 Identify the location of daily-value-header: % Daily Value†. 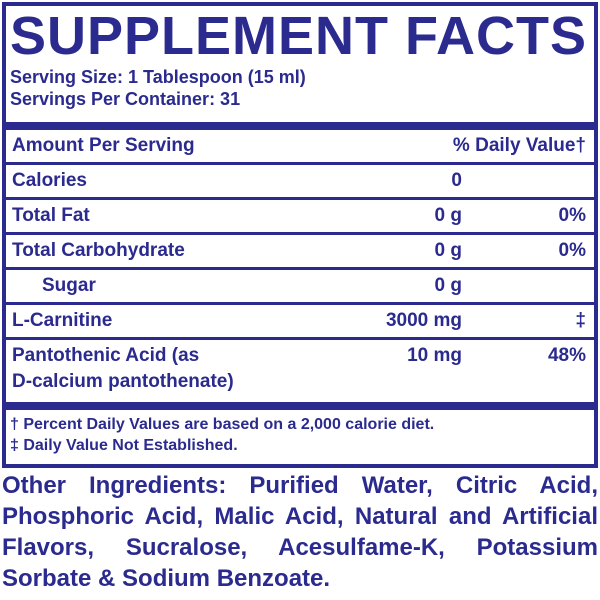
(519, 145).